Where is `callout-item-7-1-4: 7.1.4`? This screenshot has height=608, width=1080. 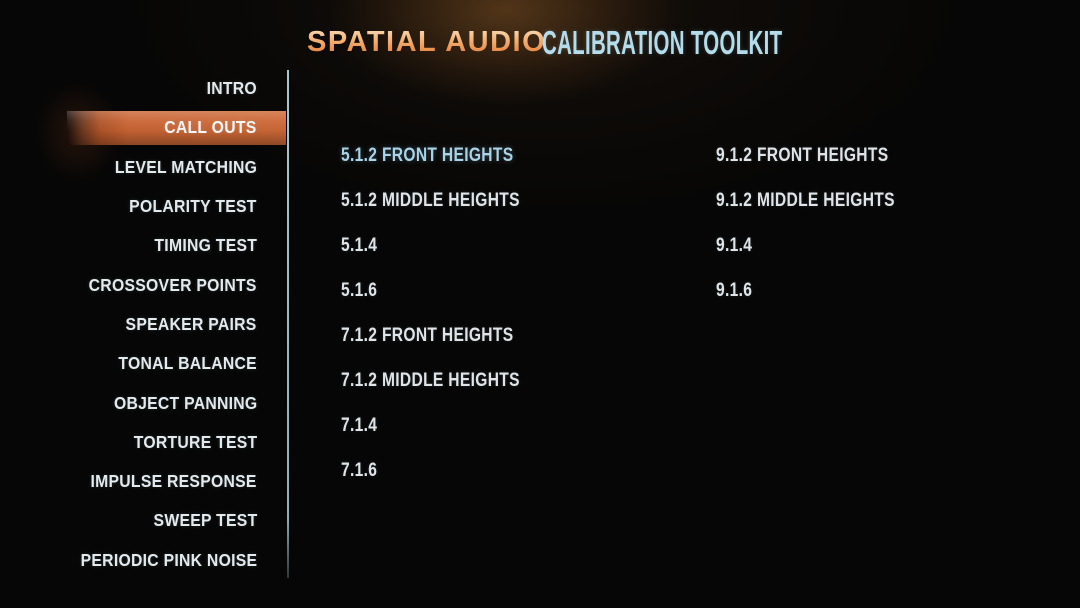
callout-item-7-1-4: 7.1.4 is located at coordinates (450, 425).